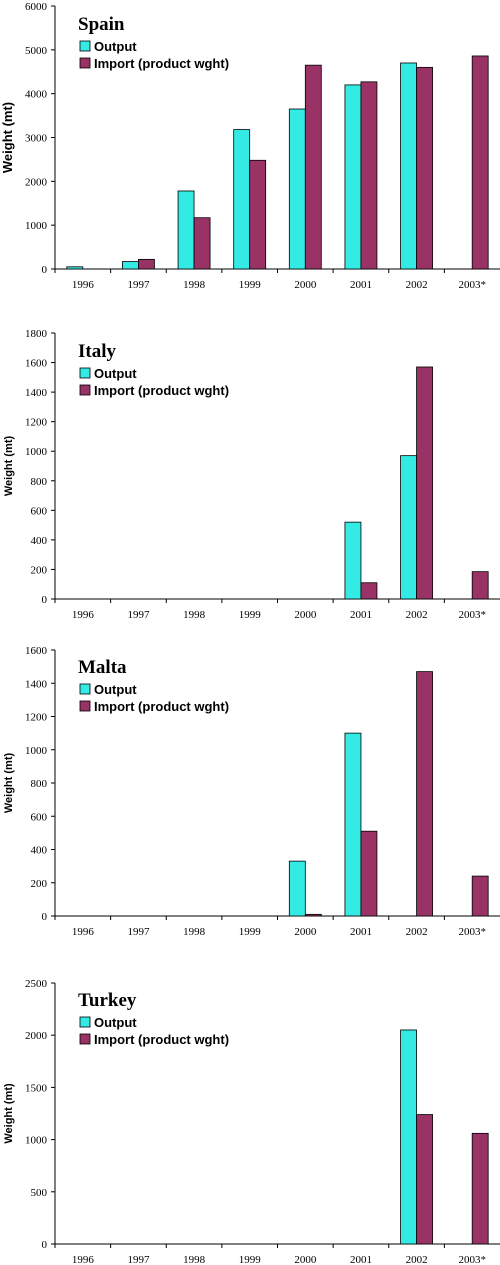 The width and height of the screenshot is (500, 1265). What do you see at coordinates (102, 667) in the screenshot?
I see `chart-title: Malta` at bounding box center [102, 667].